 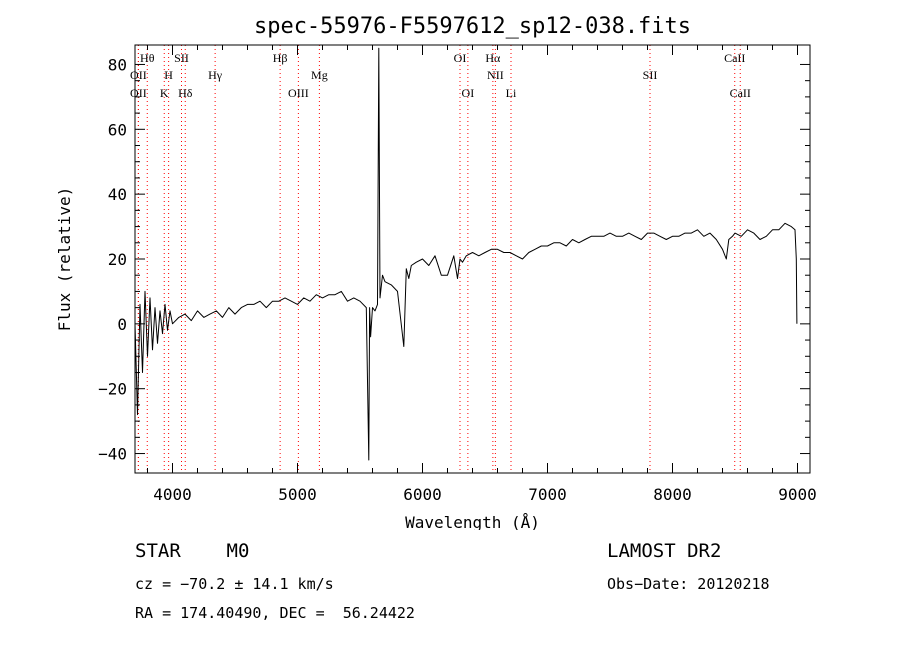 I want to click on object-class-label: STAR M0, so click(x=192, y=551).